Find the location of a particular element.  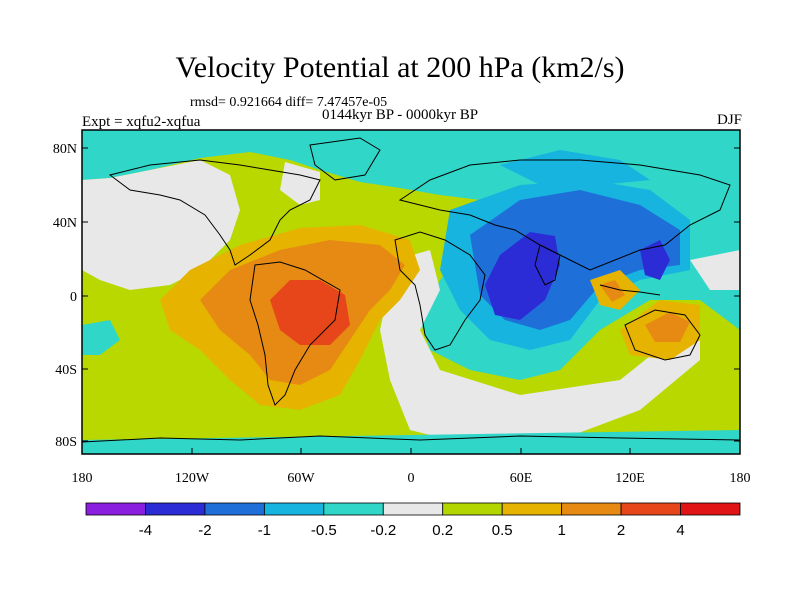

lon-label: 0 is located at coordinates (411, 478).